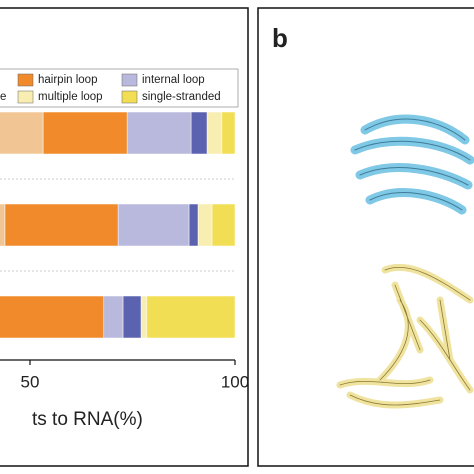 This screenshot has width=474, height=474. I want to click on panel-label: b, so click(280, 38).